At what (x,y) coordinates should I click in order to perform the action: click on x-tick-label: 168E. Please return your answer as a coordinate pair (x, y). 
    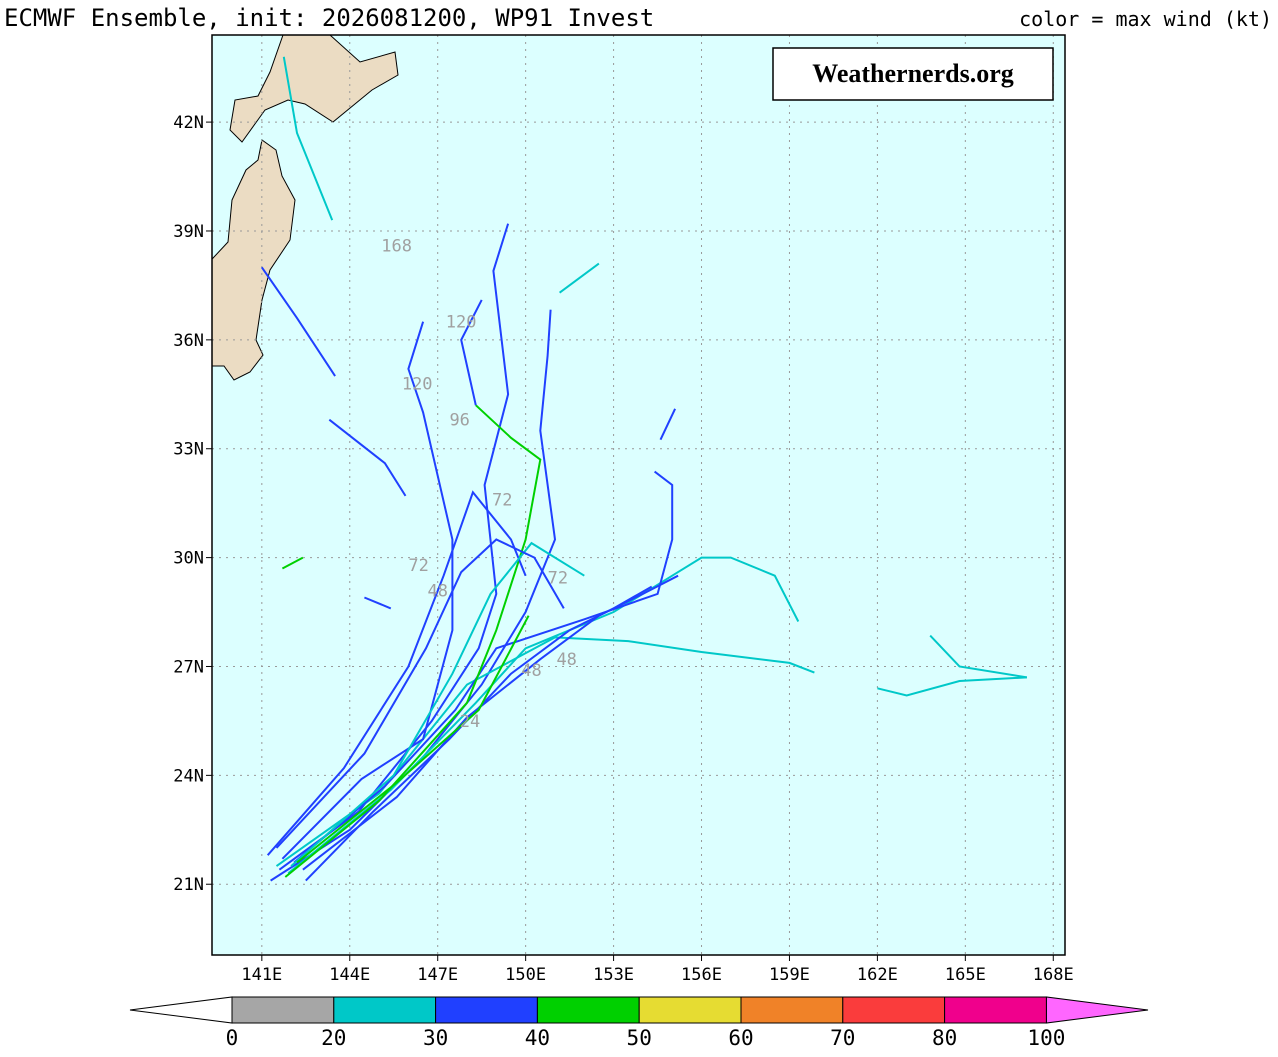
    Looking at the image, I should click on (1053, 975).